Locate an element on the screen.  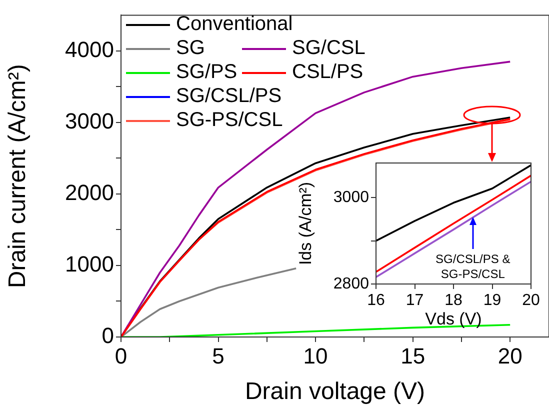
x-tick-label: 16 is located at coordinates (376, 301).